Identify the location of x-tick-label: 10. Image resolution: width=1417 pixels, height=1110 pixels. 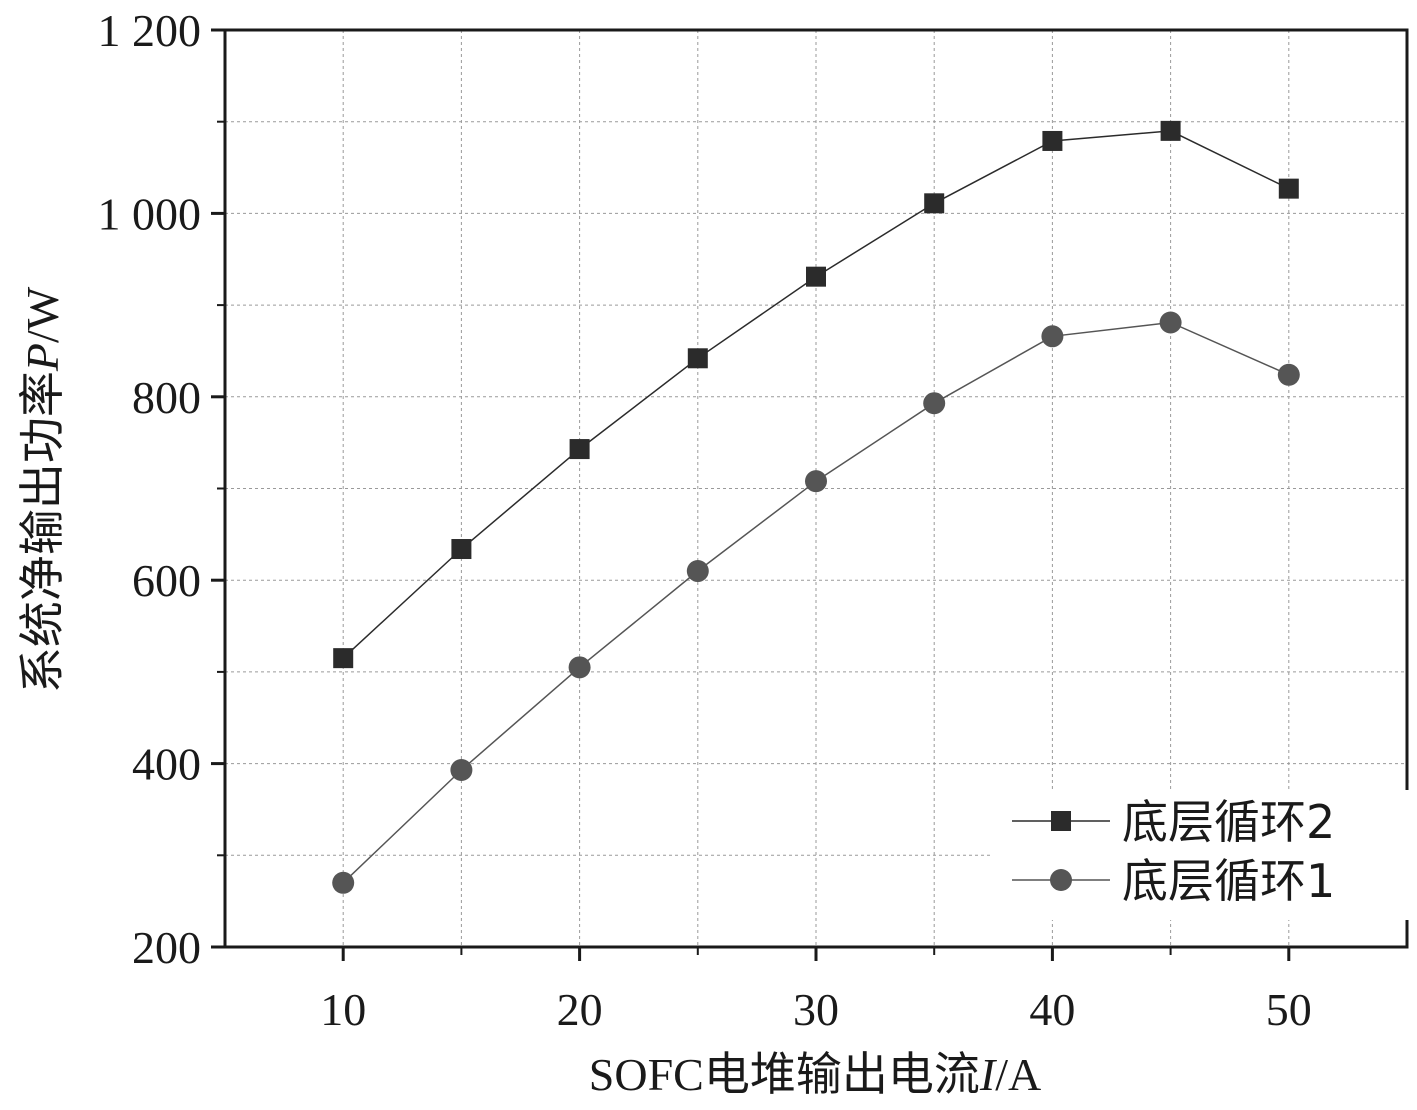
(343, 1009).